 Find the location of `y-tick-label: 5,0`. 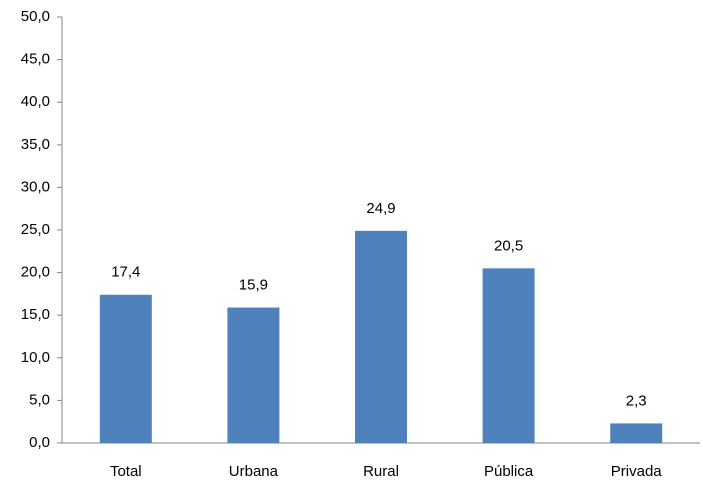

y-tick-label: 5,0 is located at coordinates (39, 399).